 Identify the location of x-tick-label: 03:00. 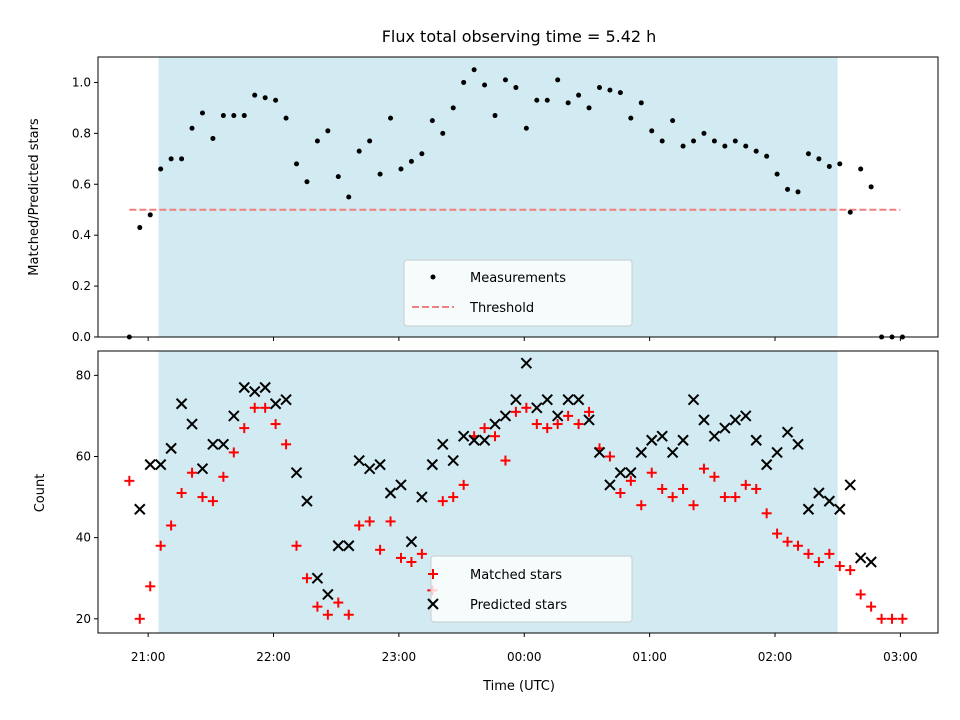
(900, 657).